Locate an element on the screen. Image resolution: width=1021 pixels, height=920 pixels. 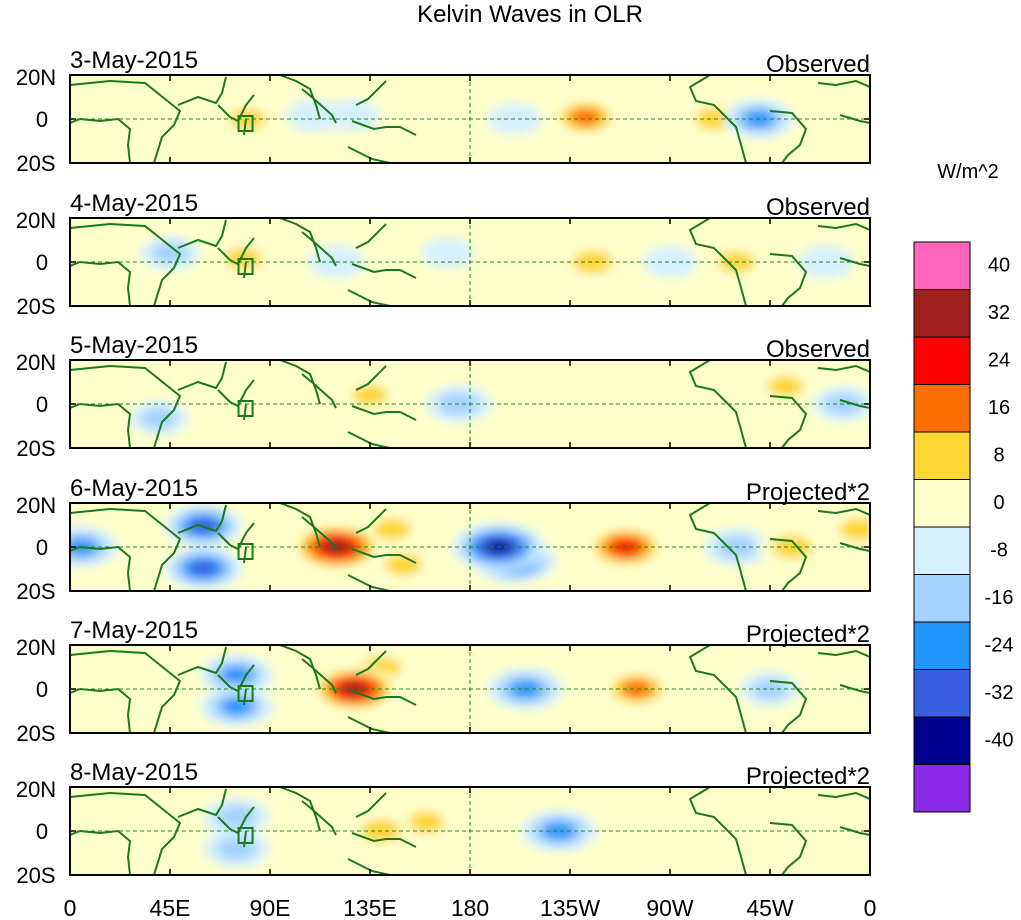
panel: 6-May-2015 Projected*2 20N 0 20S is located at coordinates (443, 539).